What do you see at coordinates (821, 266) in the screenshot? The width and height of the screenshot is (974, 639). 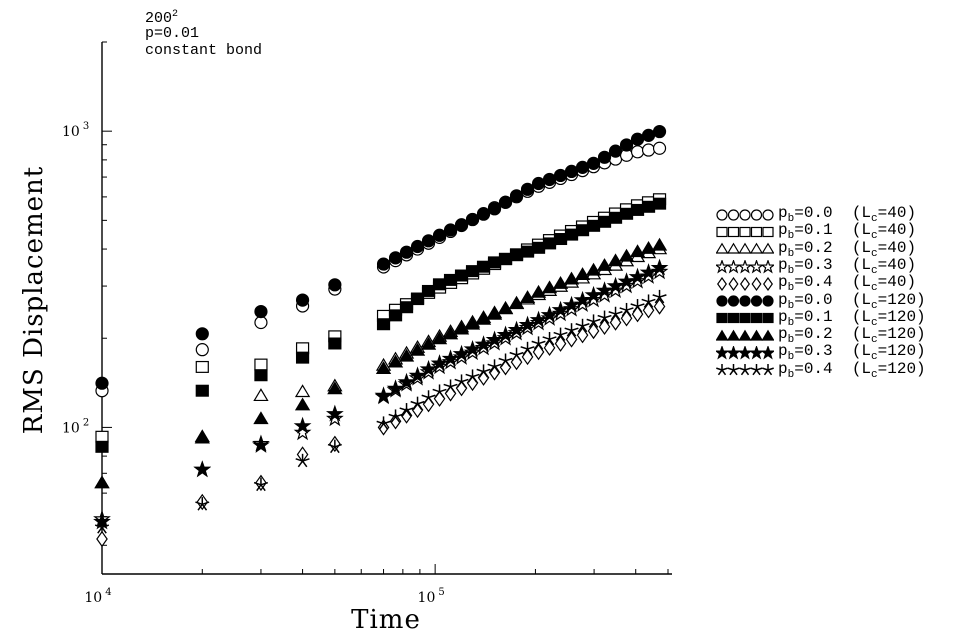 I see `legend-item-4: pb=0.3 (Lc=40)` at bounding box center [821, 266].